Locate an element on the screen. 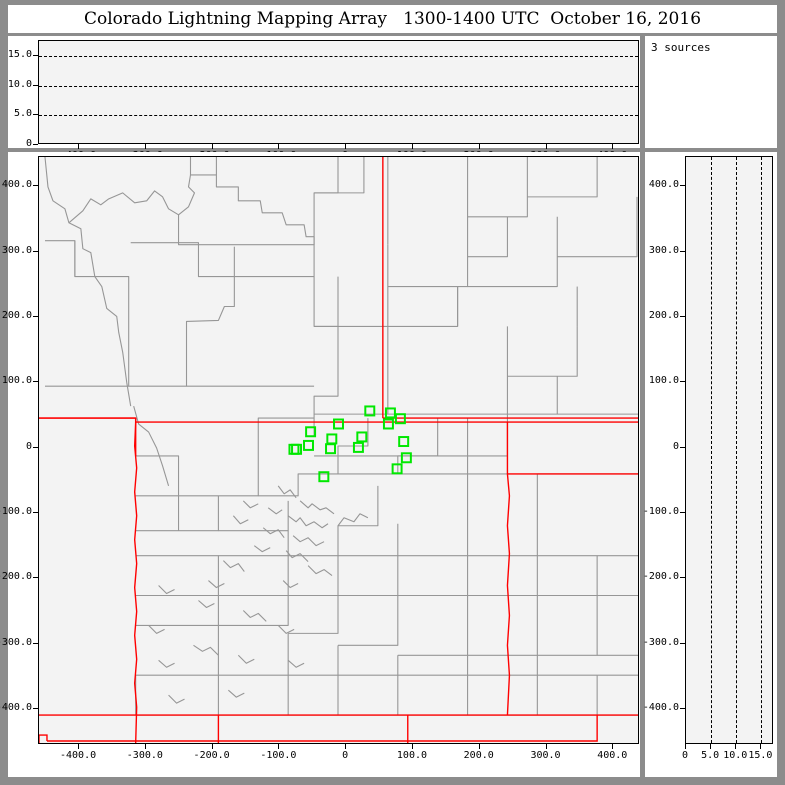 This screenshot has width=785, height=785. source-count-label: 3 sources is located at coordinates (681, 47).